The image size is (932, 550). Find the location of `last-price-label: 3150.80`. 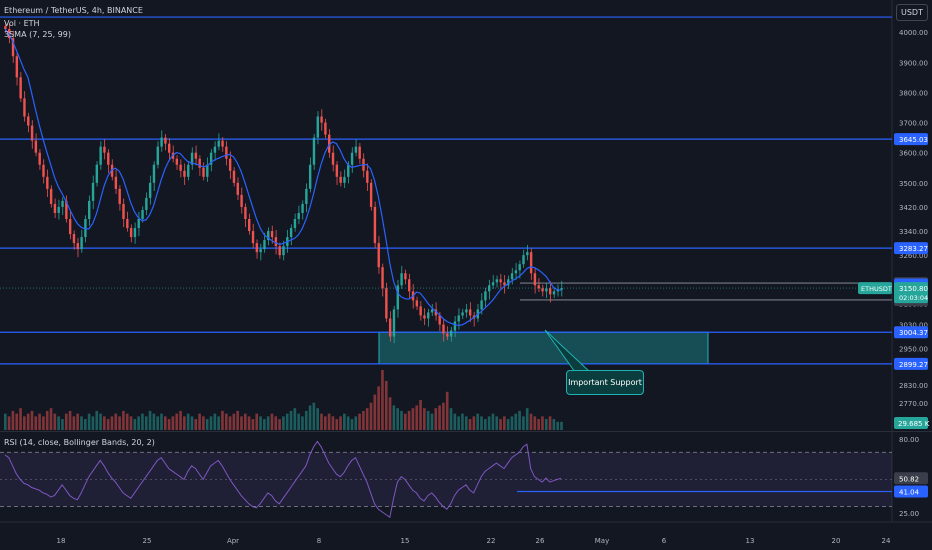

last-price-label: 3150.80 is located at coordinates (913, 289).